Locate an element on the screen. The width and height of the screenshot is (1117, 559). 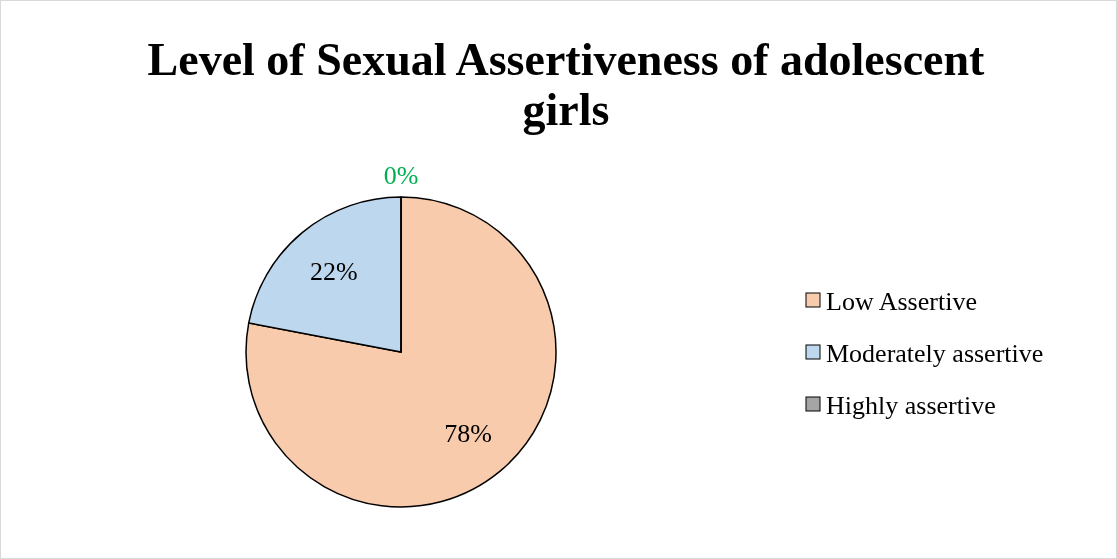
text: 0% is located at coordinates (401, 176).